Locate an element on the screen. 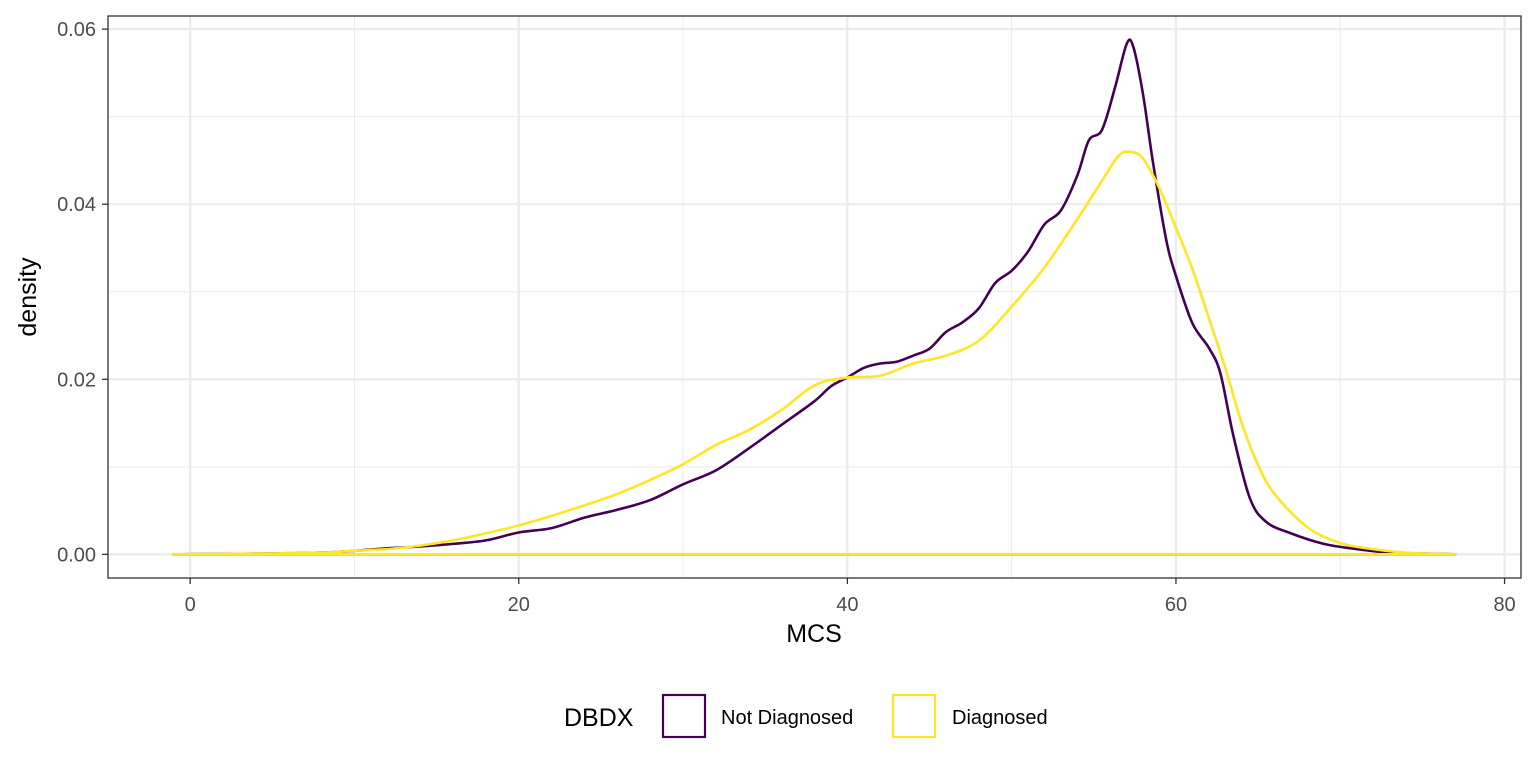  legend-title: DBDX is located at coordinates (599, 718).